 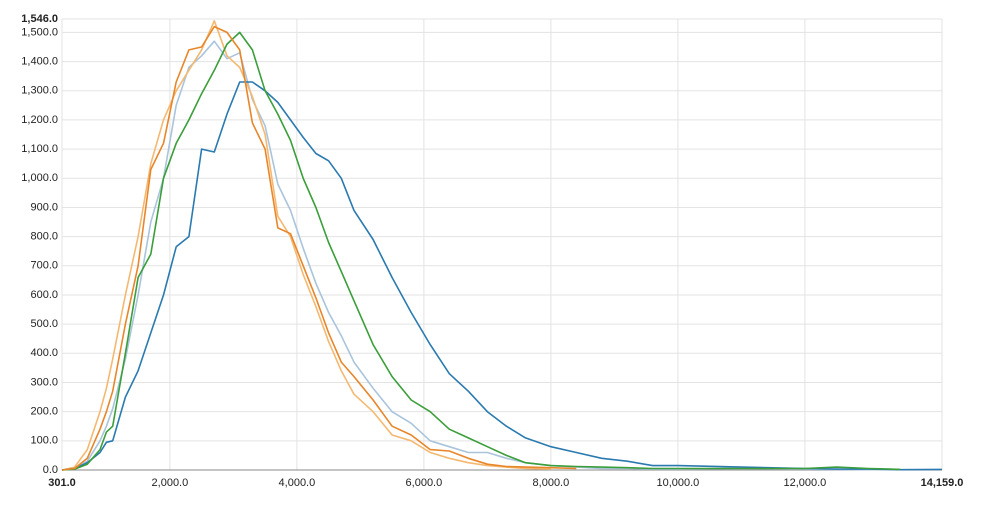 I want to click on y-tick-label: 500.0, so click(x=44, y=324).